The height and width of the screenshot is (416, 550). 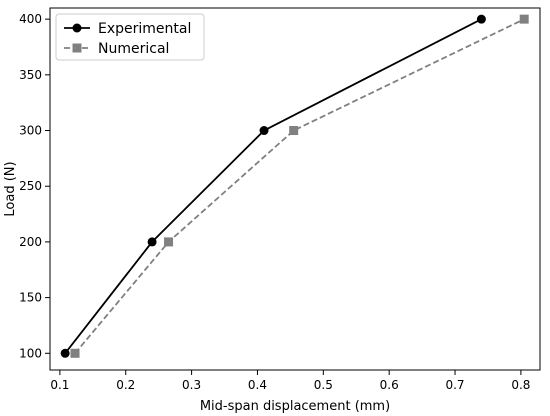 I want to click on y-tick-label: 200, so click(x=30, y=242).